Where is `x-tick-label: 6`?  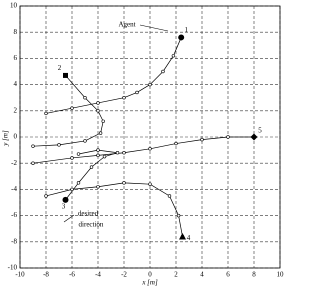
x-tick-label: 6 is located at coordinates (228, 275).